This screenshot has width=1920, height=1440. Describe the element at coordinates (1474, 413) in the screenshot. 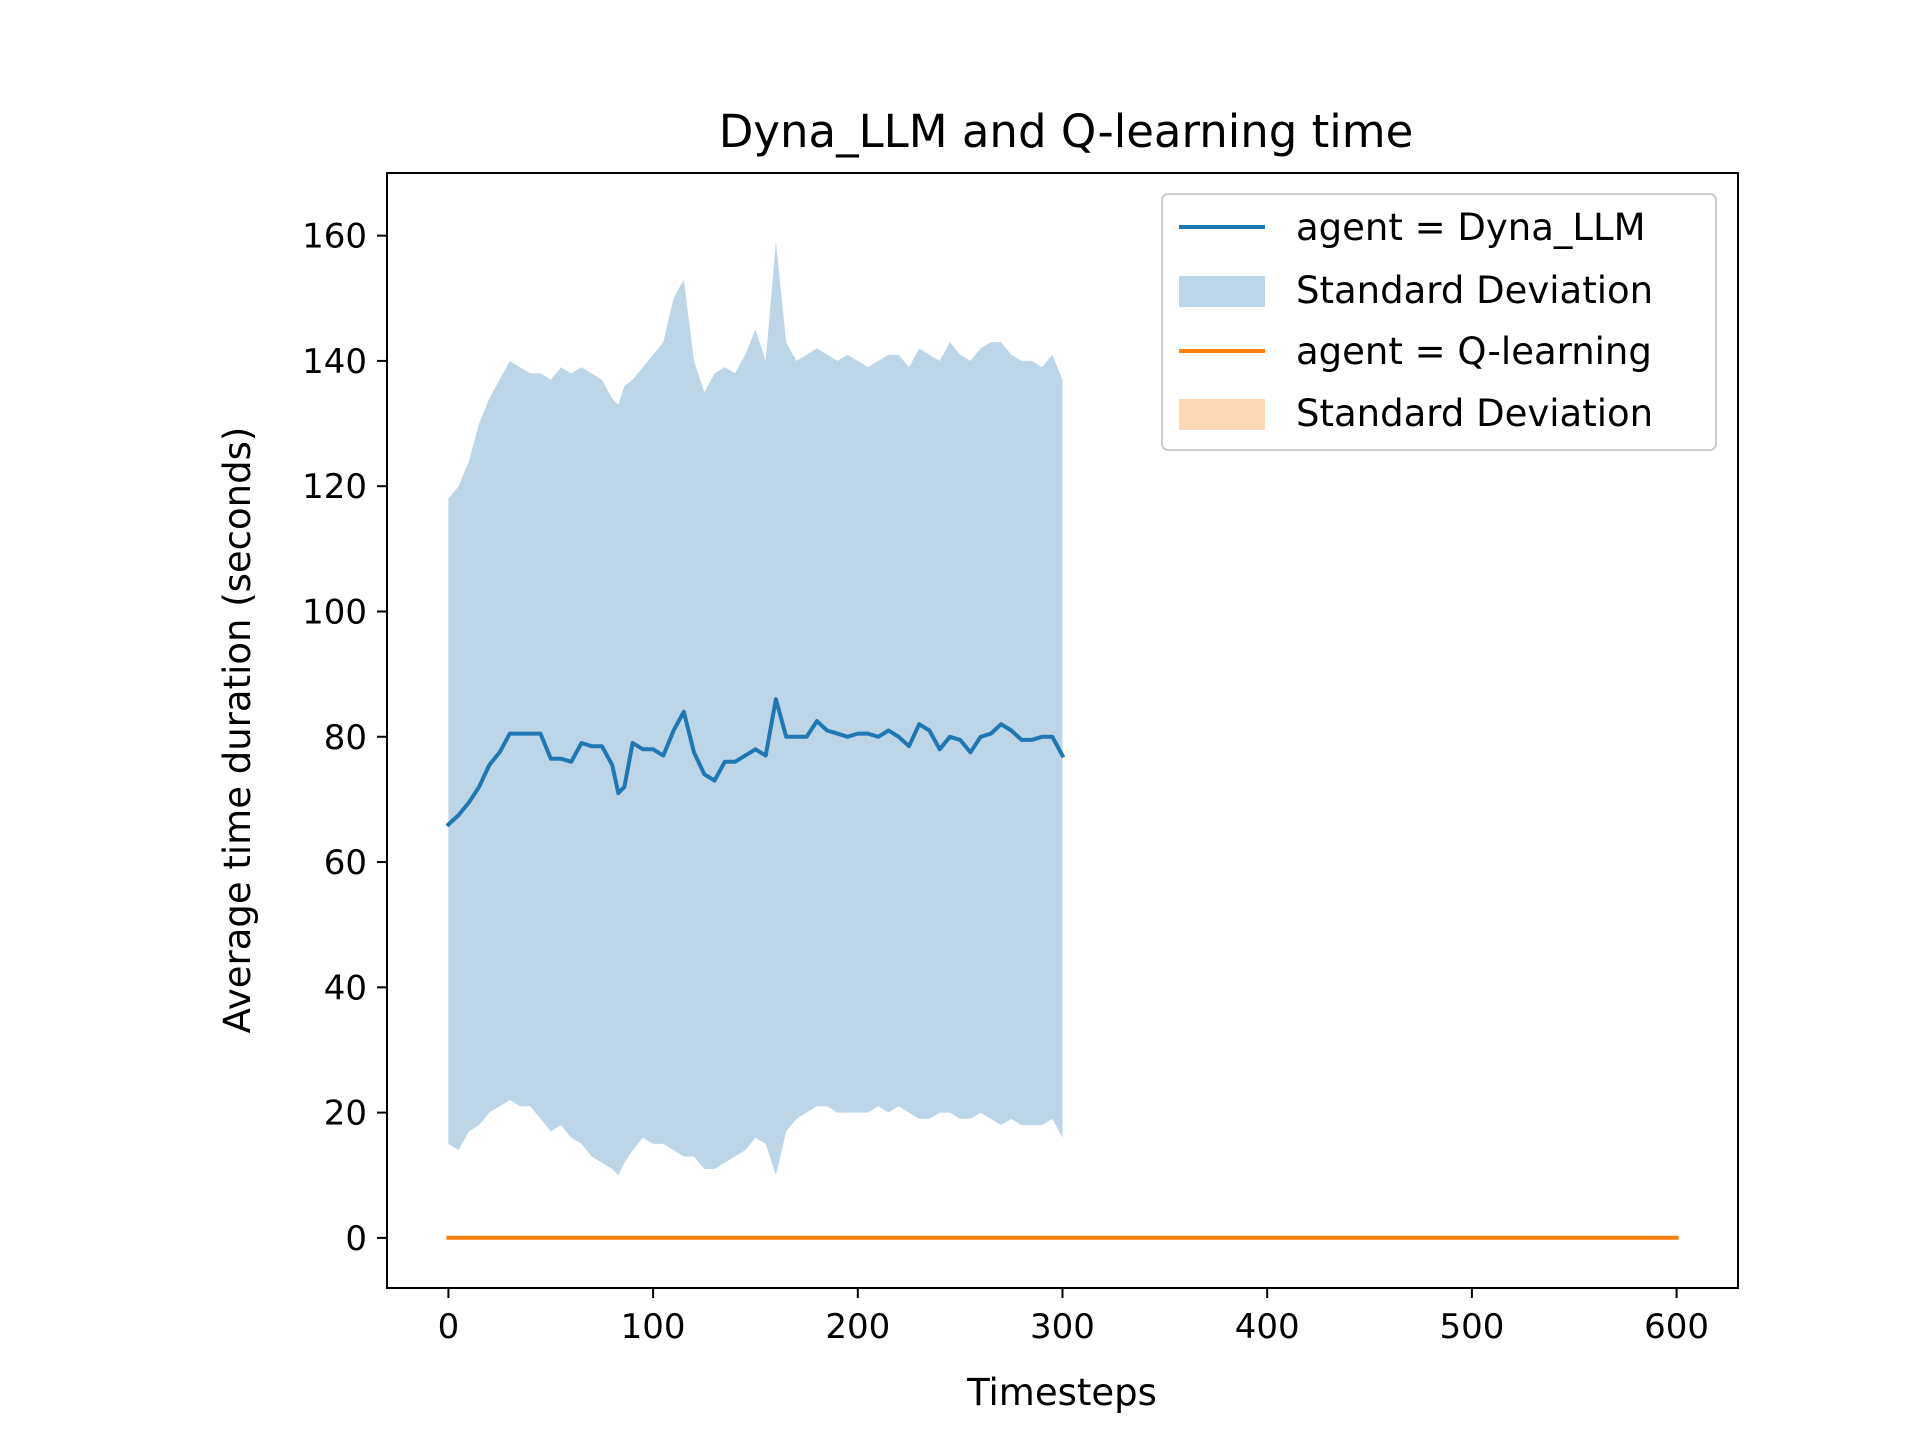

I see `legend-label-q-learning-std: Standard Deviation` at that location.